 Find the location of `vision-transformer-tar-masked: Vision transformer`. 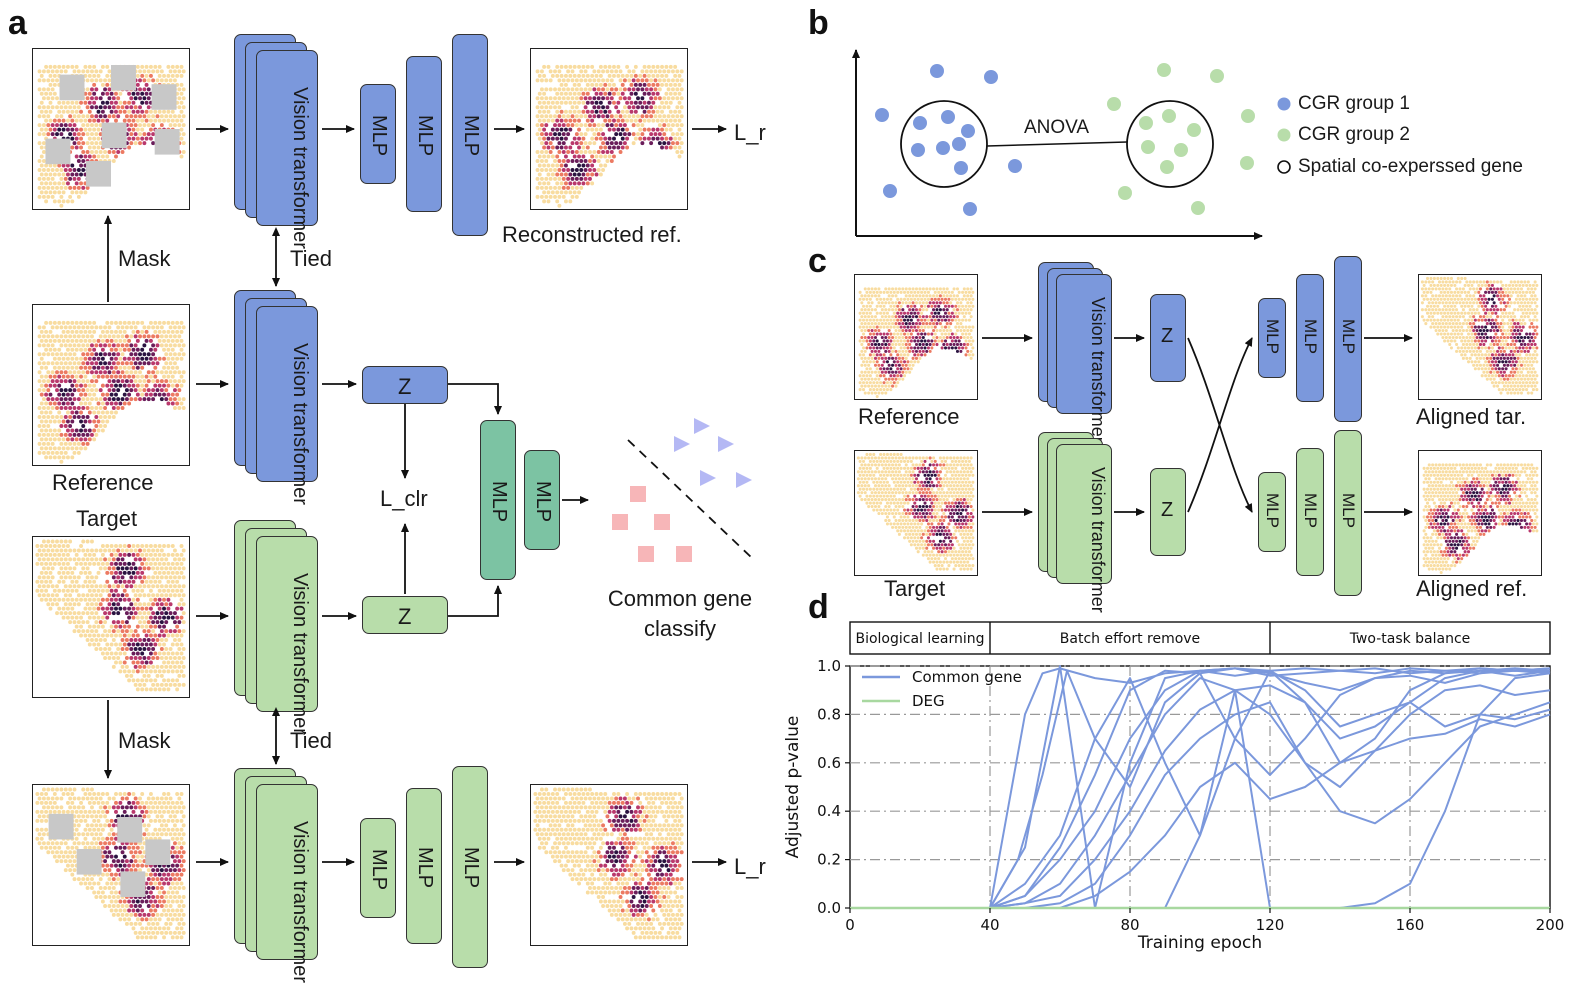

vision-transformer-tar-masked: Vision transformer is located at coordinates (287, 872).